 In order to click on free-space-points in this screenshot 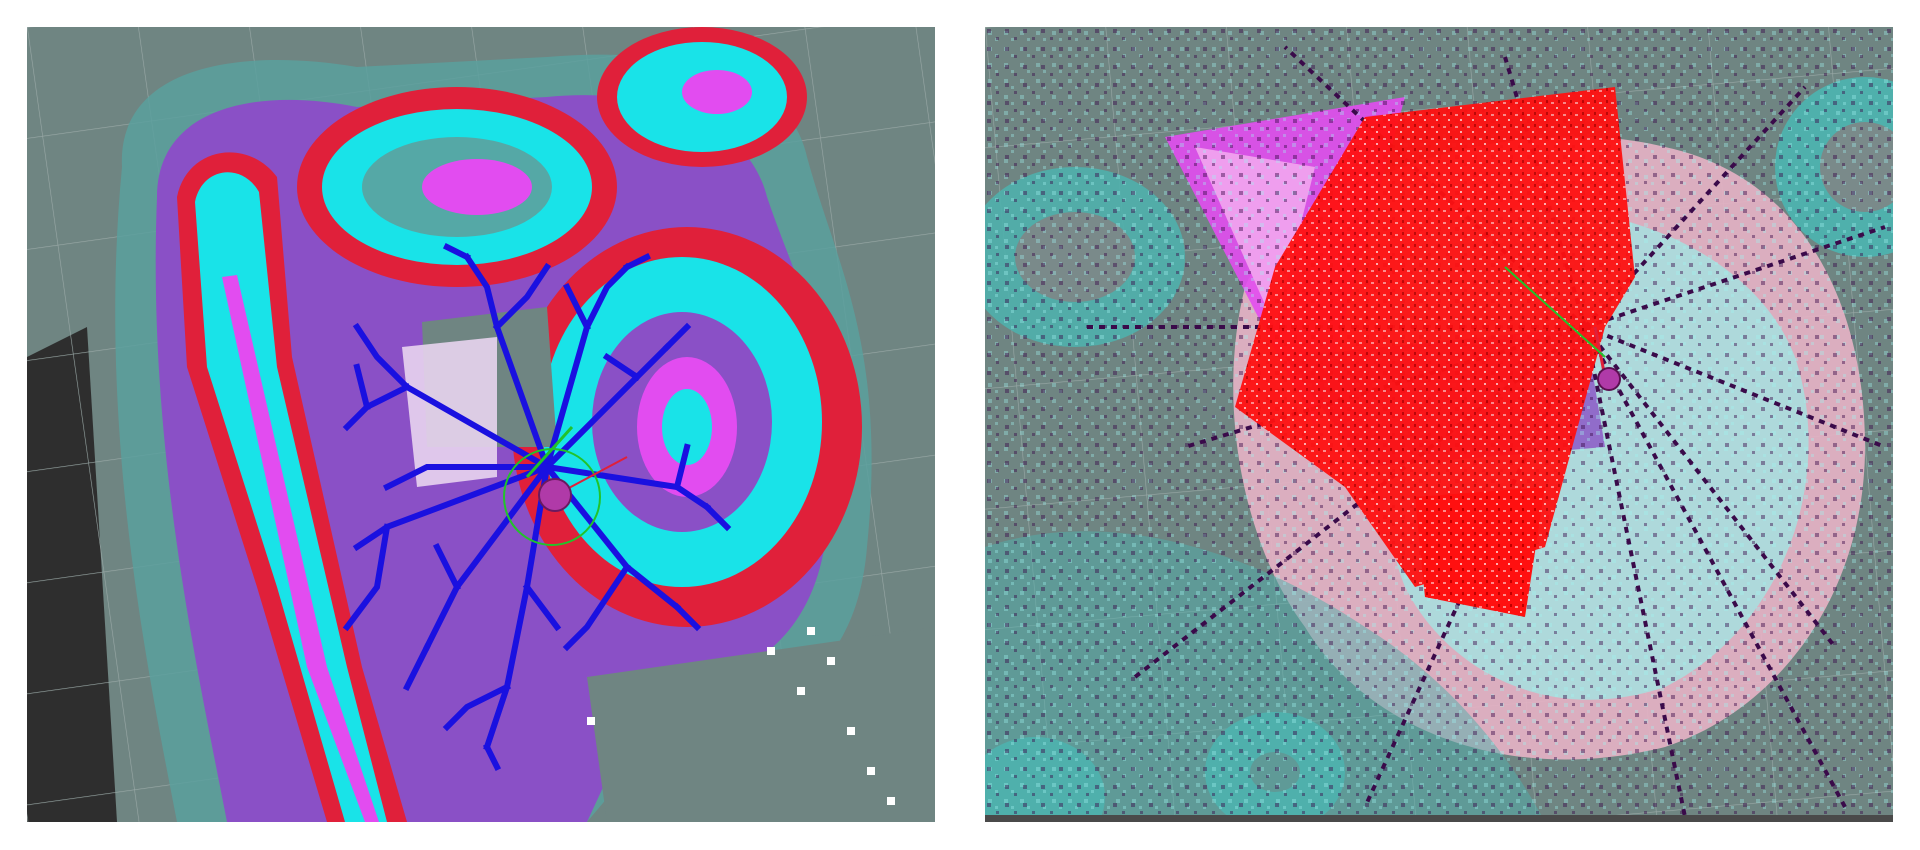, I will do `click(741, 716)`.